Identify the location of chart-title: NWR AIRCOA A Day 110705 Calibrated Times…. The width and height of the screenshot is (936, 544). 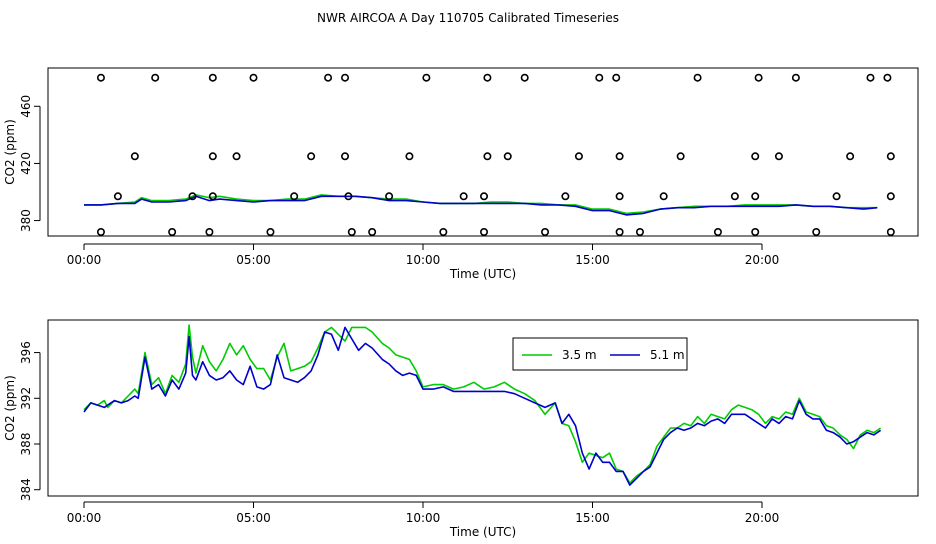
(468, 18).